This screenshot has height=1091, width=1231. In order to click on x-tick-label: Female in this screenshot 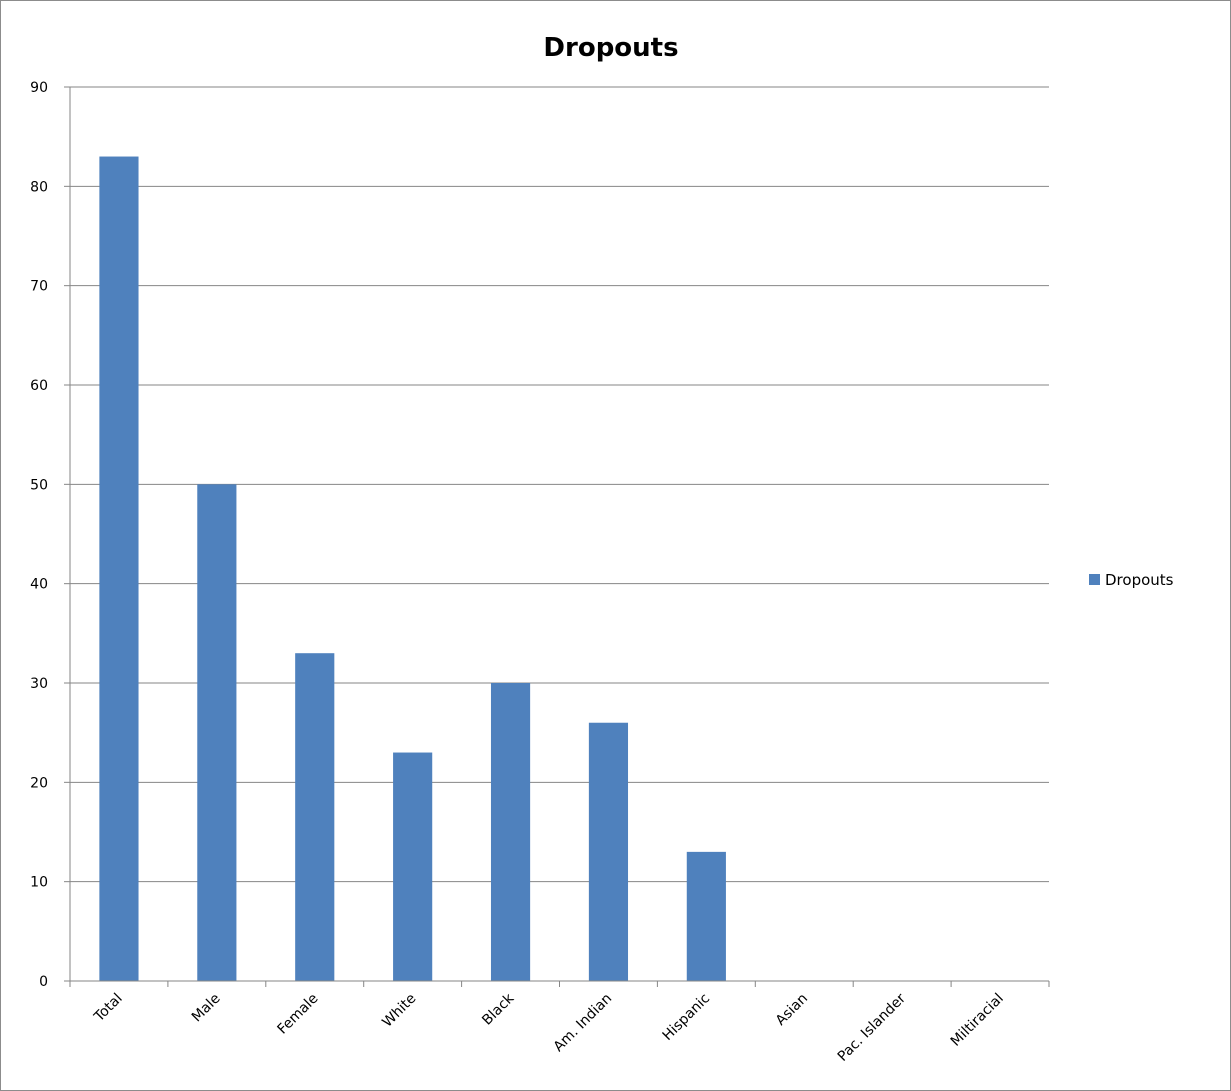, I will do `click(297, 1014)`.